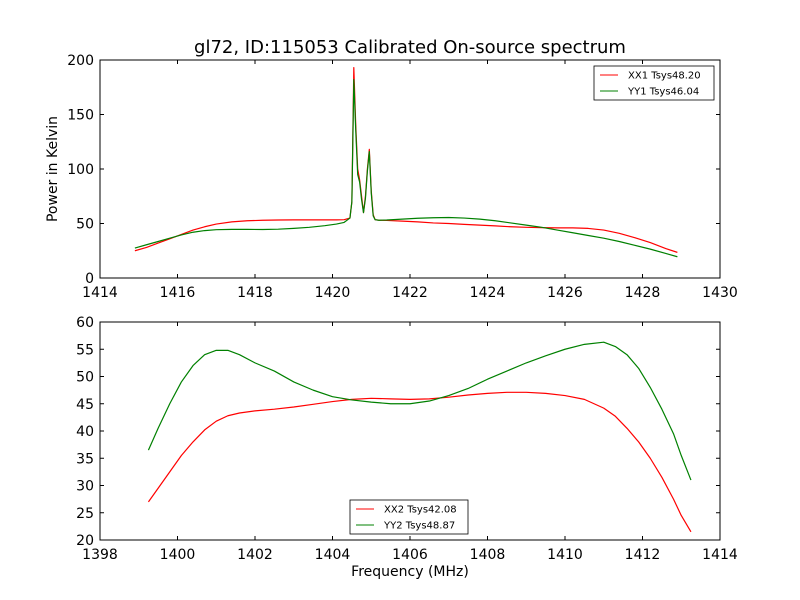 The image size is (800, 600). I want to click on bottom-y-tick-label: 40, so click(85, 432).